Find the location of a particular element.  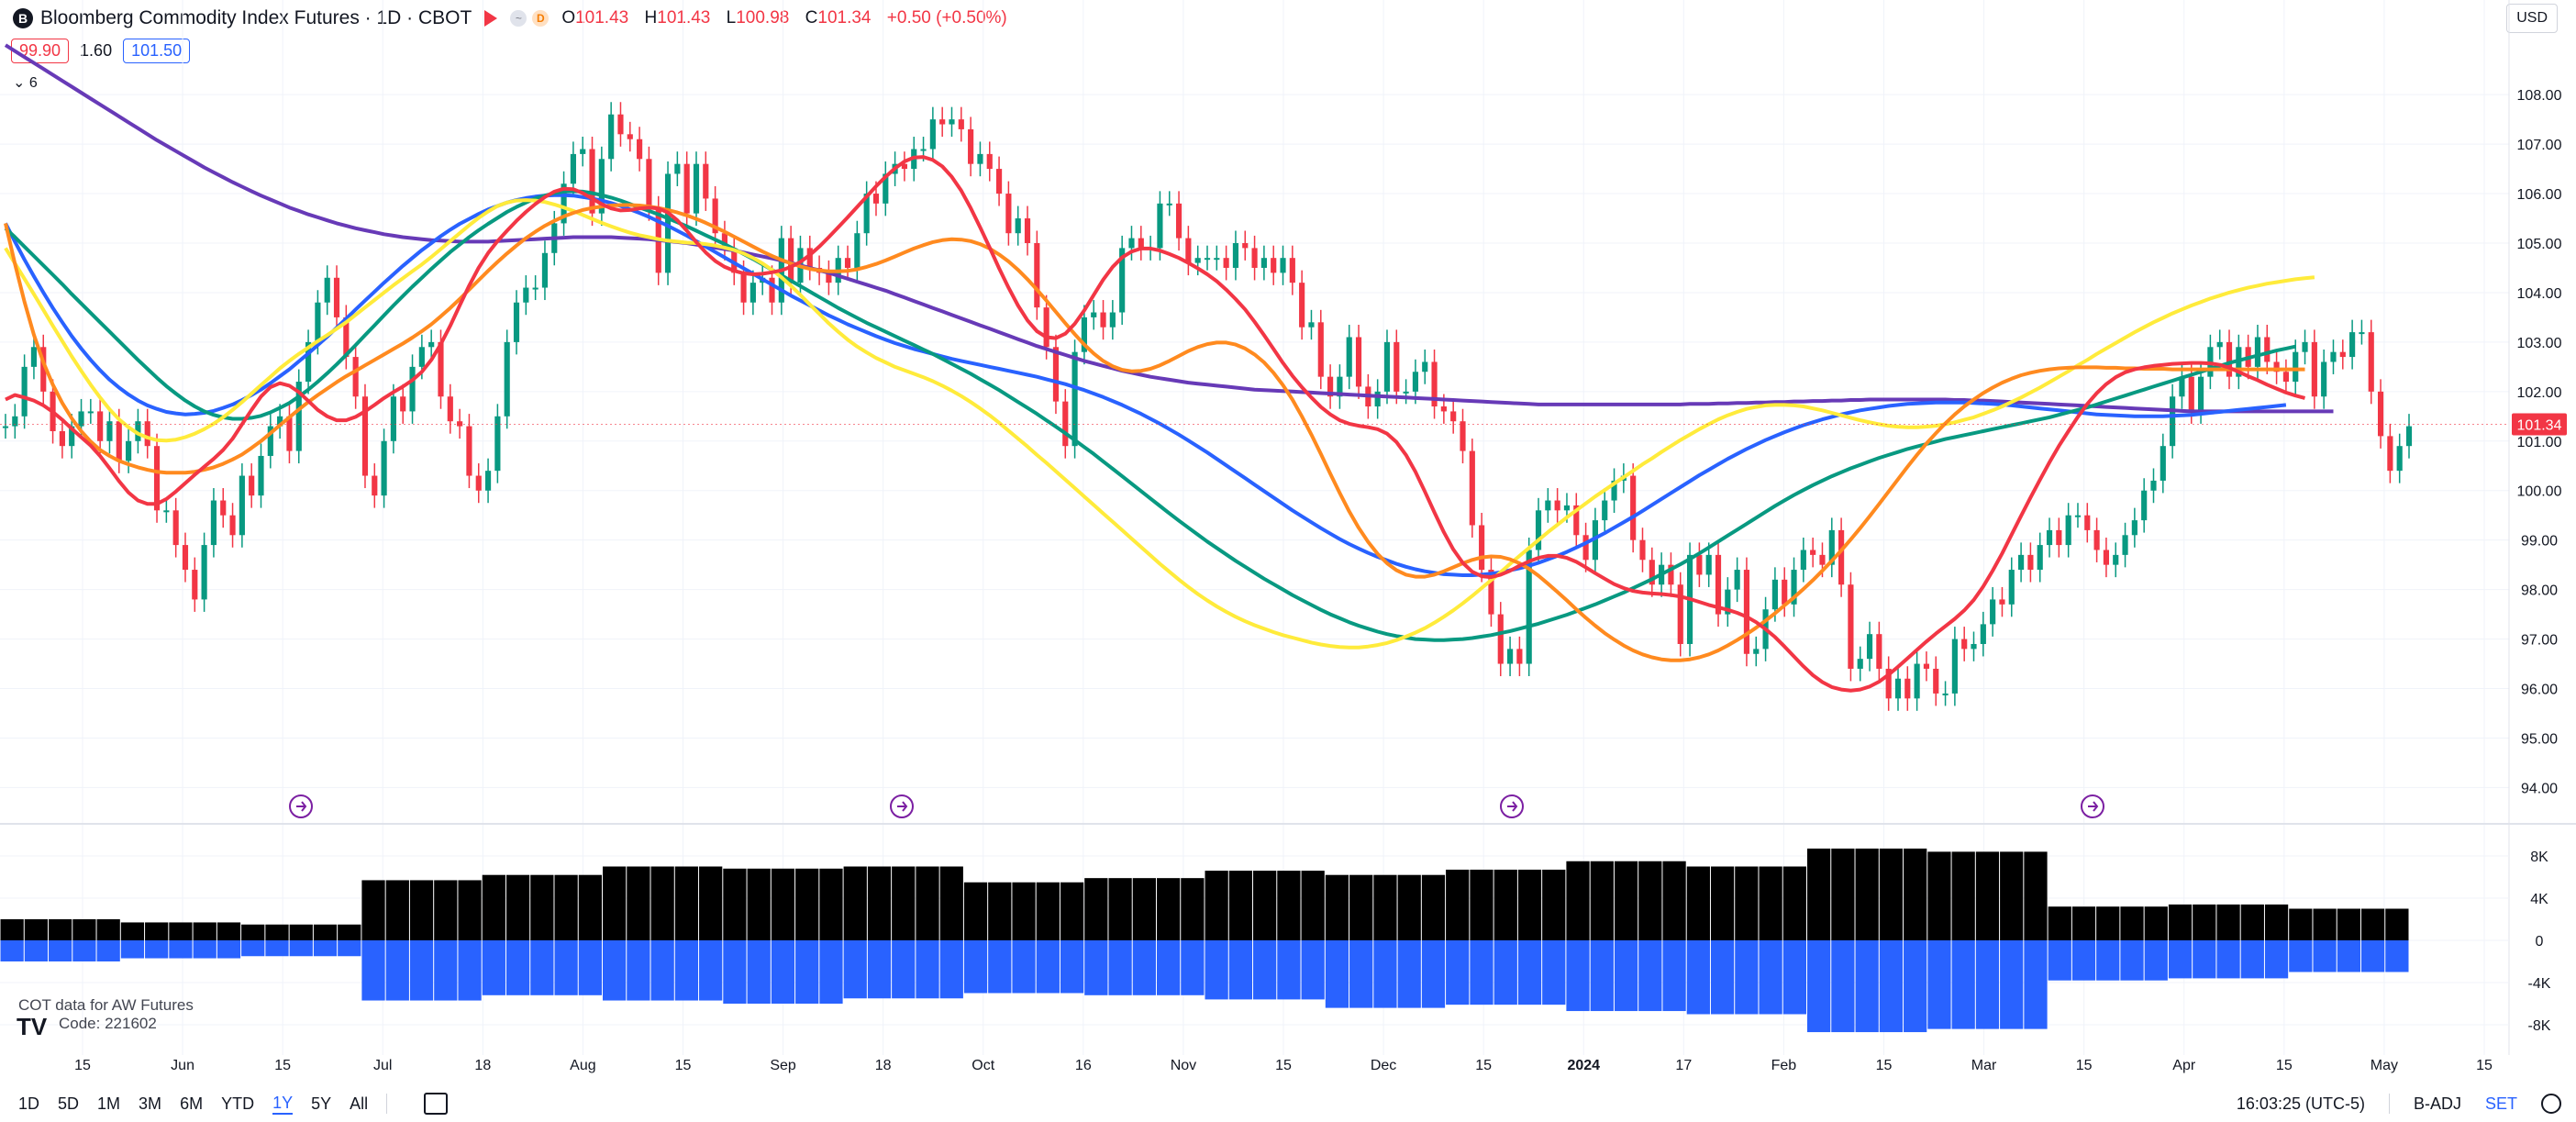

range-5d: 5D is located at coordinates (69, 1104).